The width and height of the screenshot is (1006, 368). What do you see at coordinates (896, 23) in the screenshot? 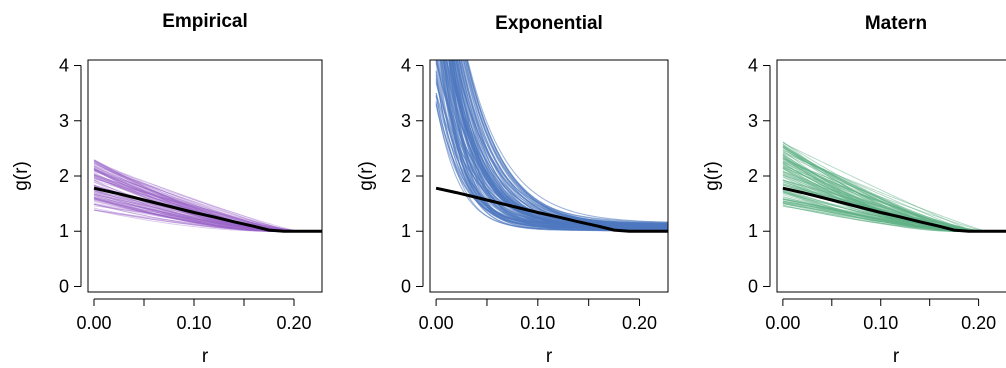
I see `panel-title: Matern` at bounding box center [896, 23].